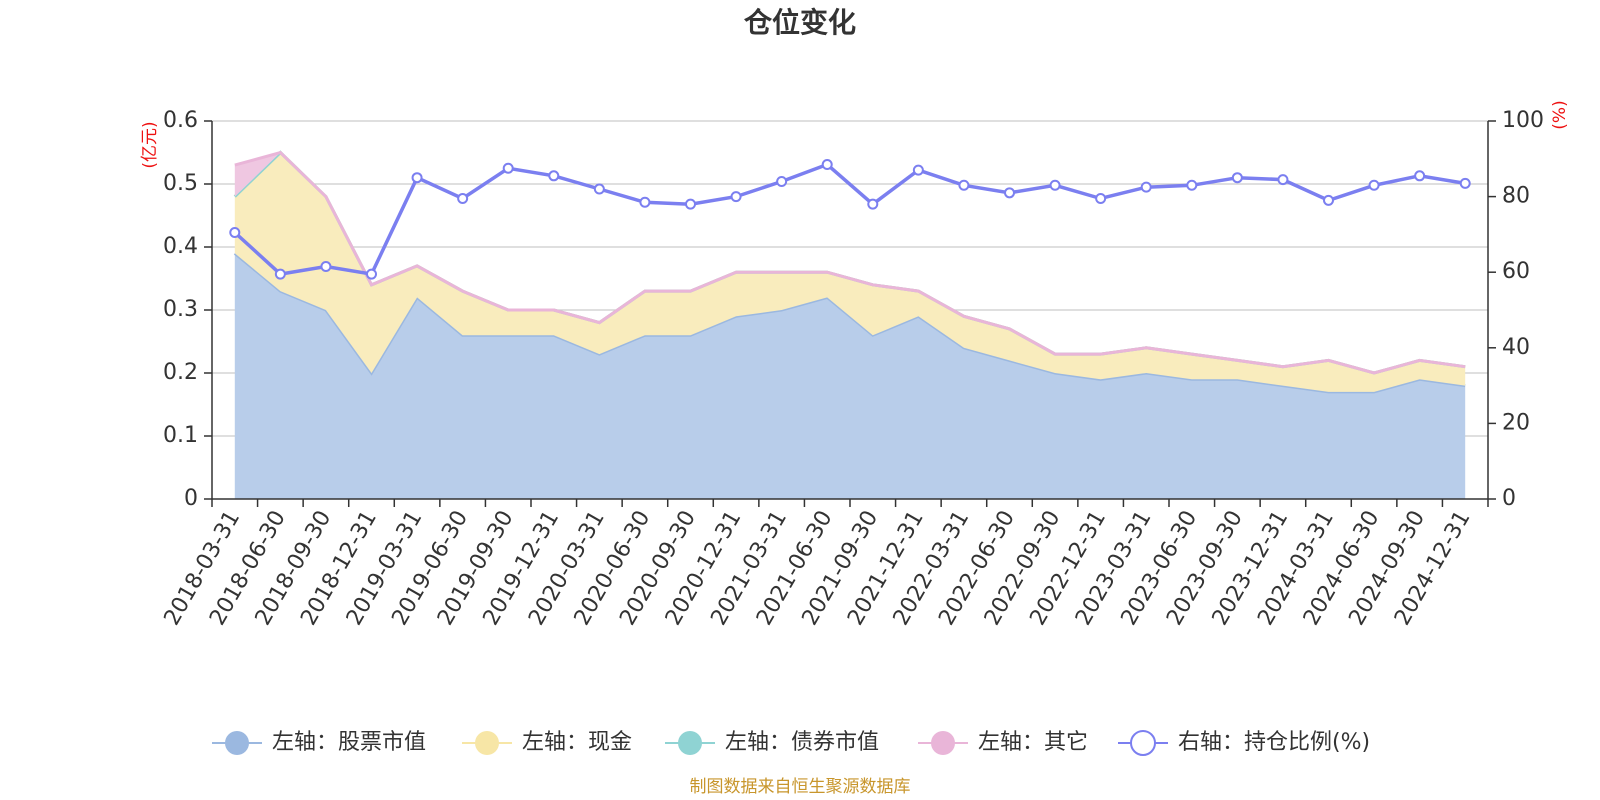  Describe the element at coordinates (191, 498) in the screenshot. I see `left-tick-label: 0` at that location.